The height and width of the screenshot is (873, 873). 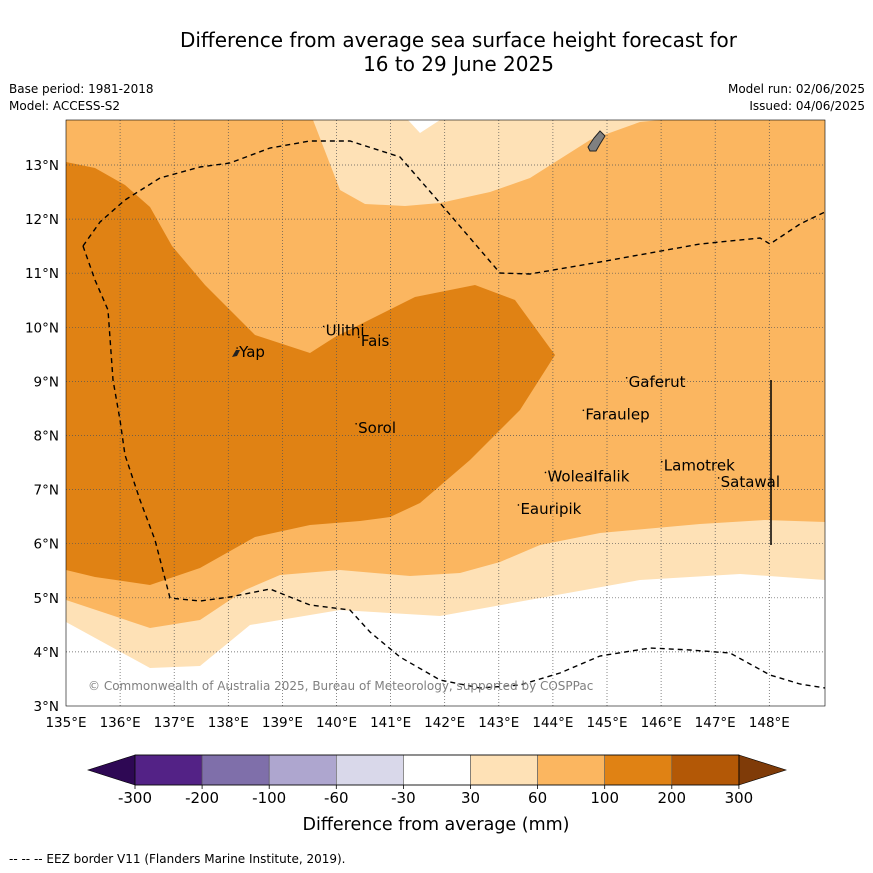 What do you see at coordinates (606, 723) in the screenshot?
I see `lon-tick-label: 145°E` at bounding box center [606, 723].